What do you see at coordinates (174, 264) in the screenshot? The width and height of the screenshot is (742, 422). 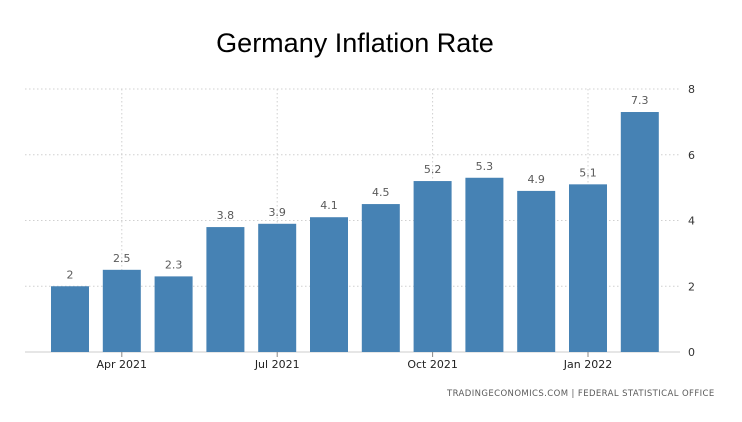 I see `data-label: 2.3` at bounding box center [174, 264].